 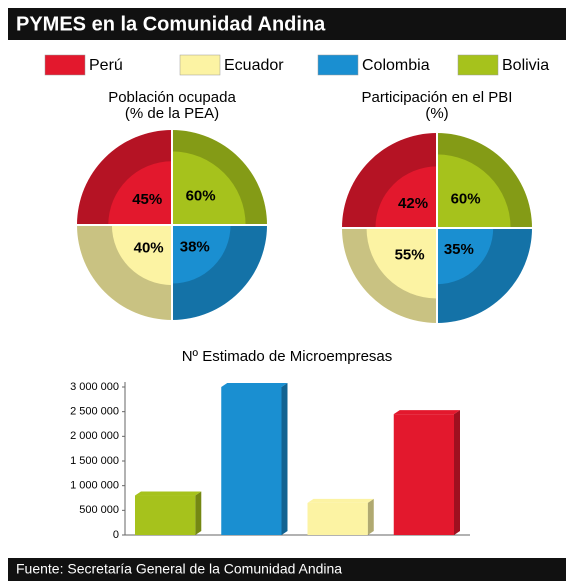 I want to click on value-label: 45%, so click(x=147, y=199).